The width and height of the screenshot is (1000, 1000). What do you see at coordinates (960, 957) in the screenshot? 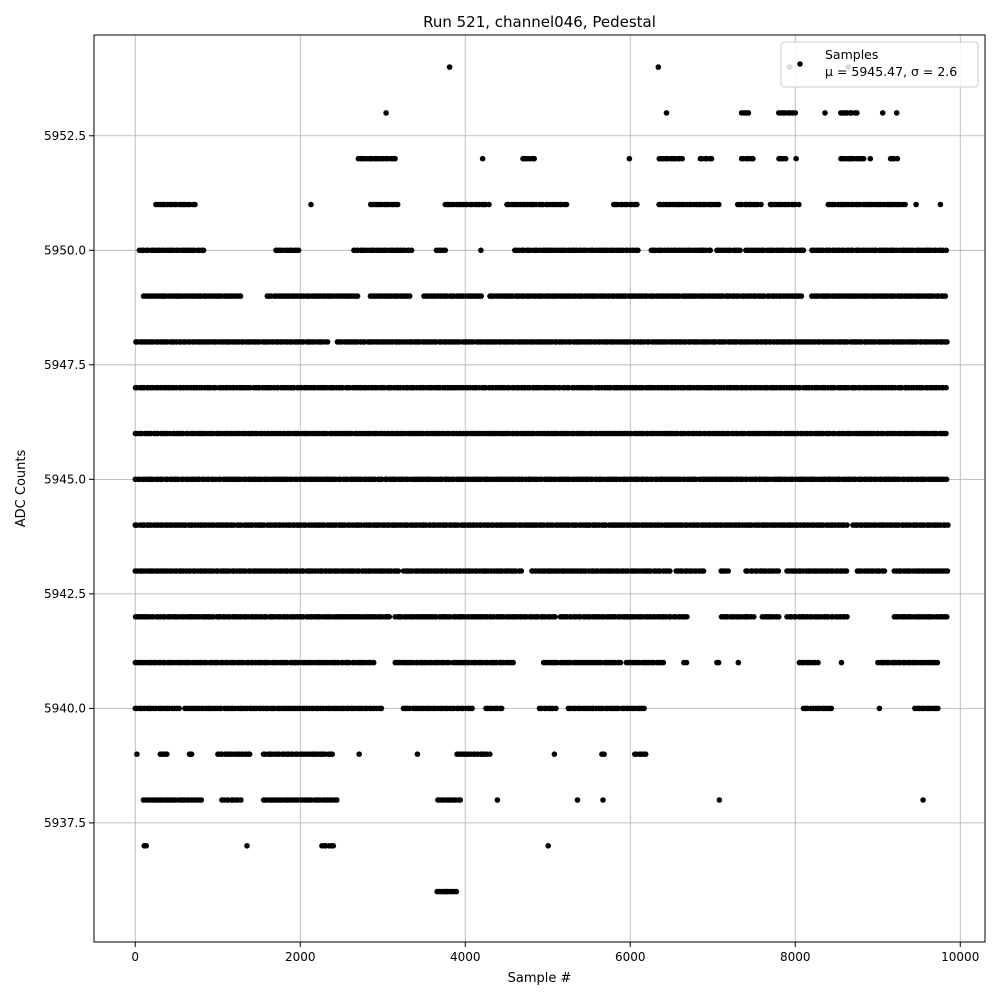
I see `x-tick-label: 10000` at bounding box center [960, 957].